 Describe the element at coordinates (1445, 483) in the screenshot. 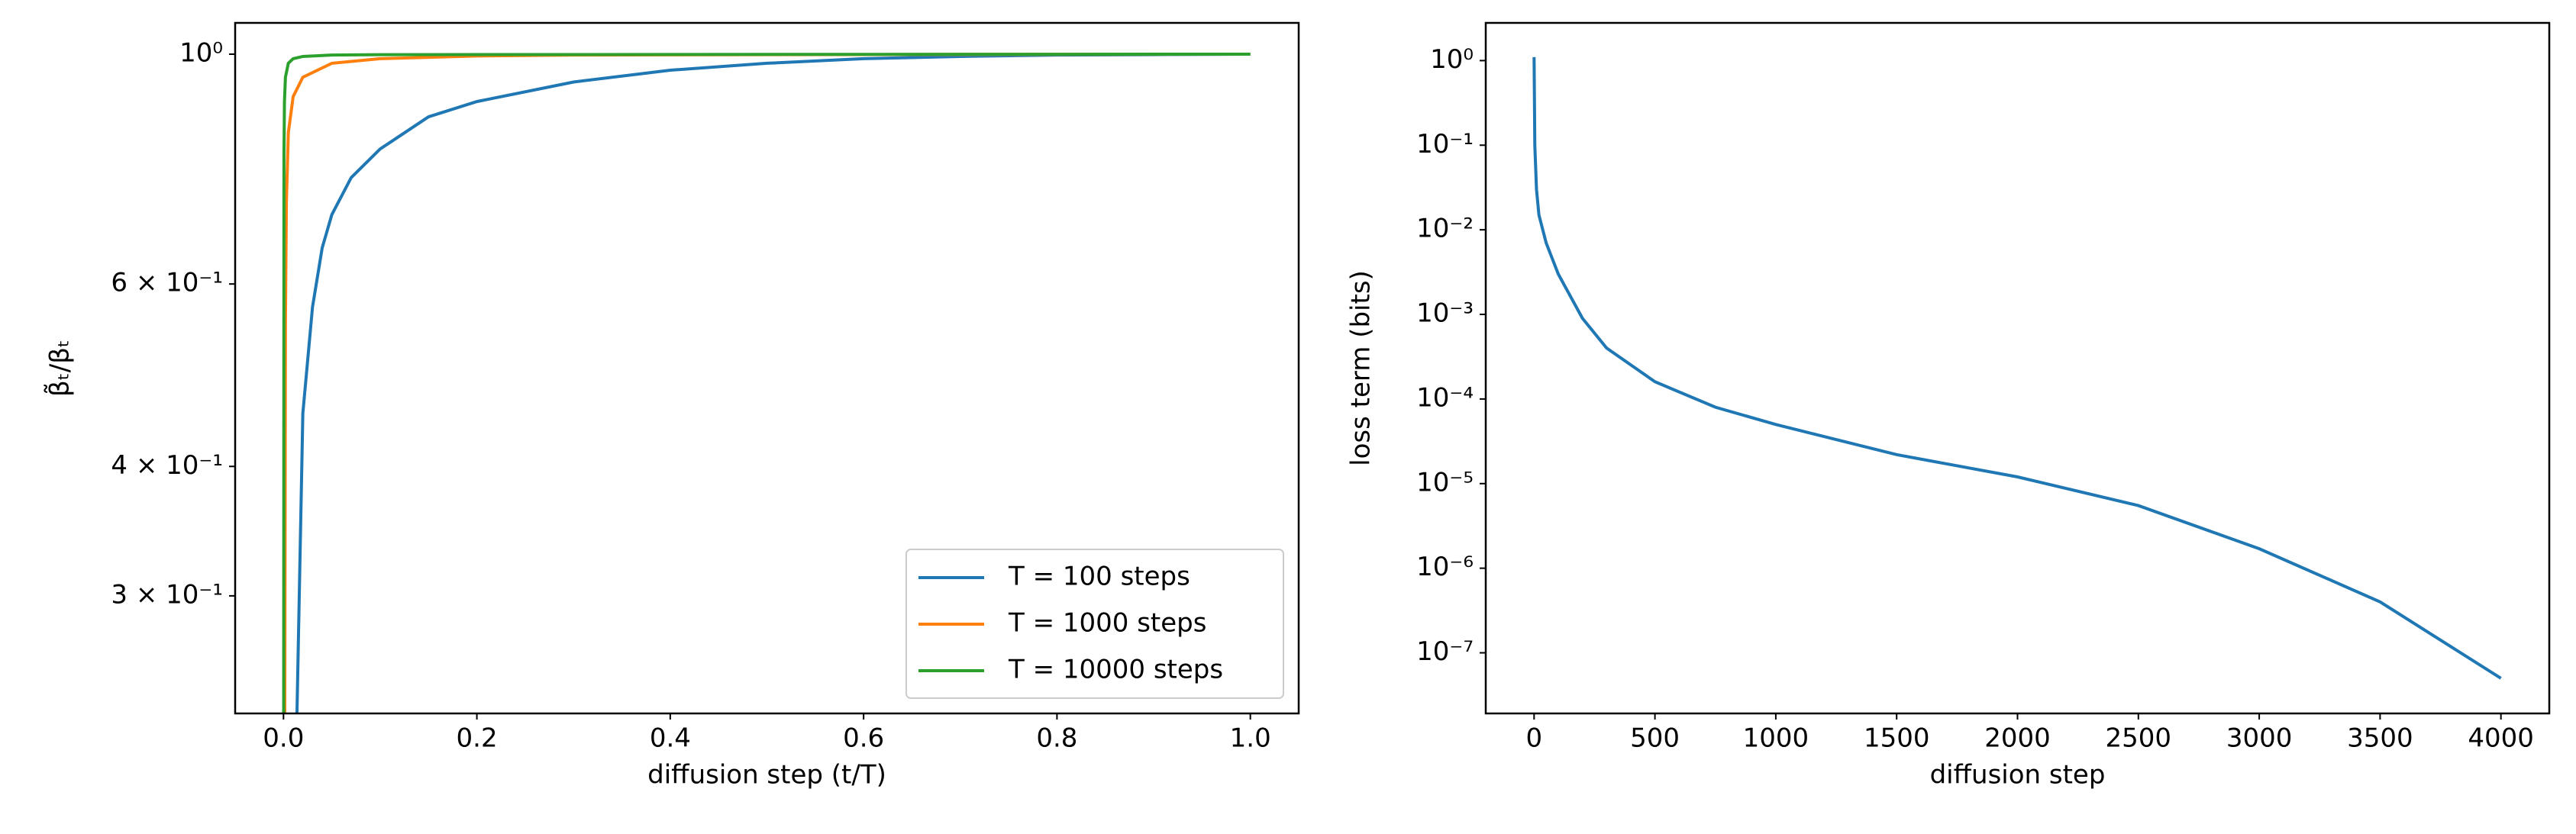

I see `y-tick-label: 10⁻⁵` at that location.